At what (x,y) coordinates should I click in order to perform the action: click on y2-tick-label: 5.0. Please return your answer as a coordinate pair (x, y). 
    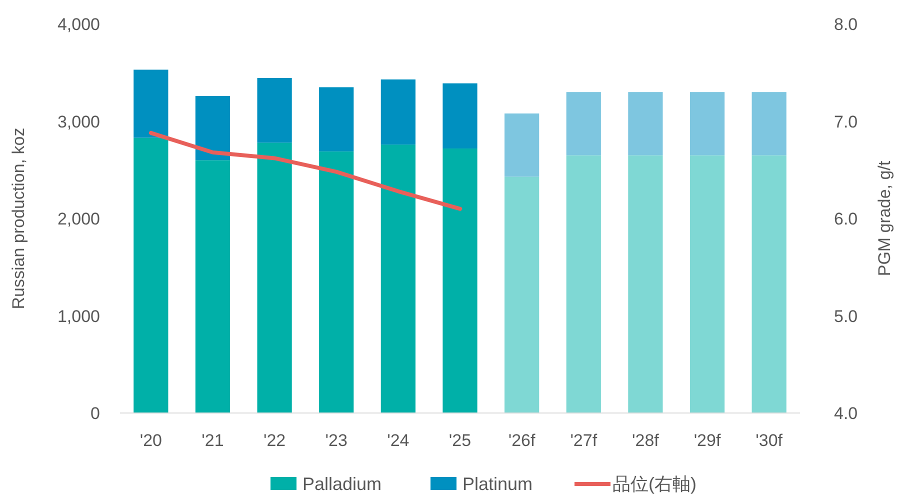
    Looking at the image, I should click on (846, 316).